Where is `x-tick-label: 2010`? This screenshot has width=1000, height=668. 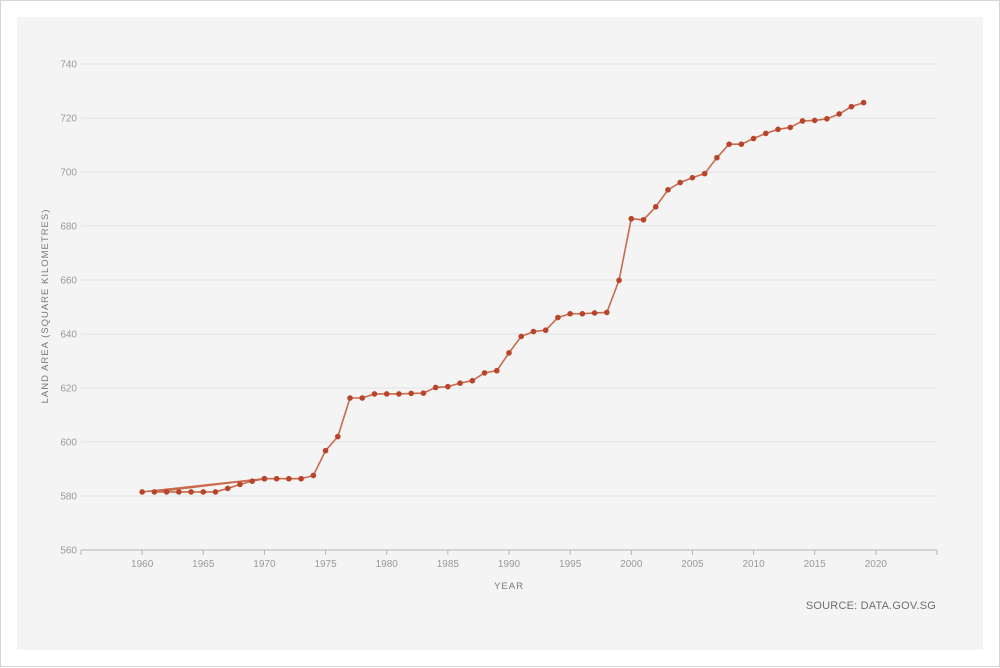
x-tick-label: 2010 is located at coordinates (753, 564).